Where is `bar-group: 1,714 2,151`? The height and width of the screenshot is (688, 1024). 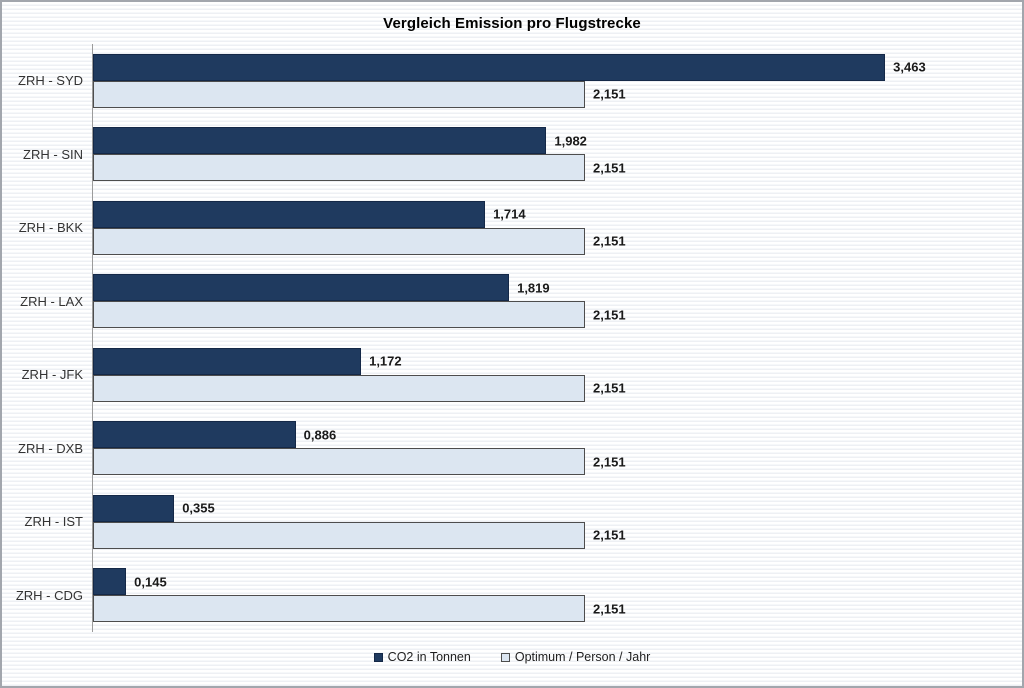
bar-group: 1,714 2,151 is located at coordinates (550, 228).